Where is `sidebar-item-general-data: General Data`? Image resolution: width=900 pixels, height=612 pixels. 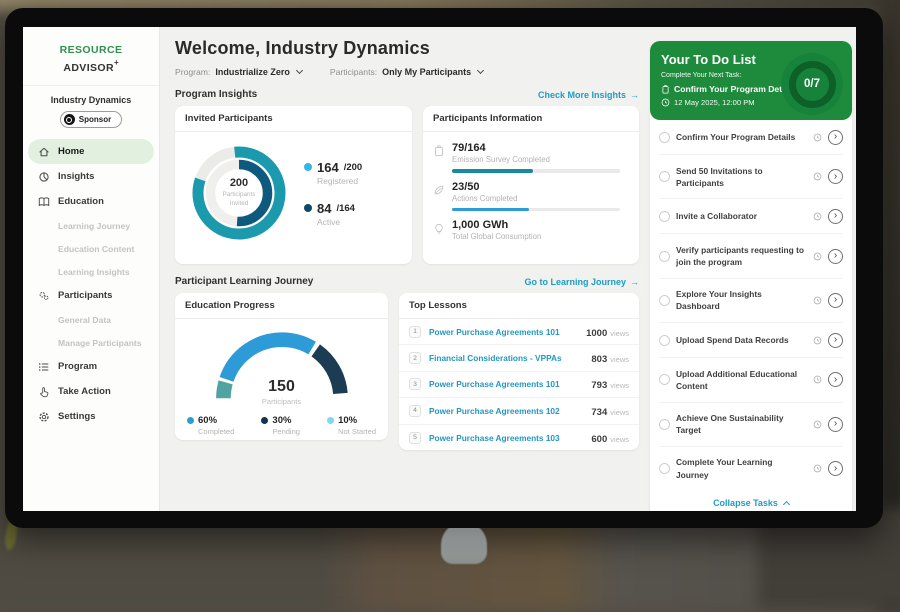 sidebar-item-general-data: General Data is located at coordinates (85, 319).